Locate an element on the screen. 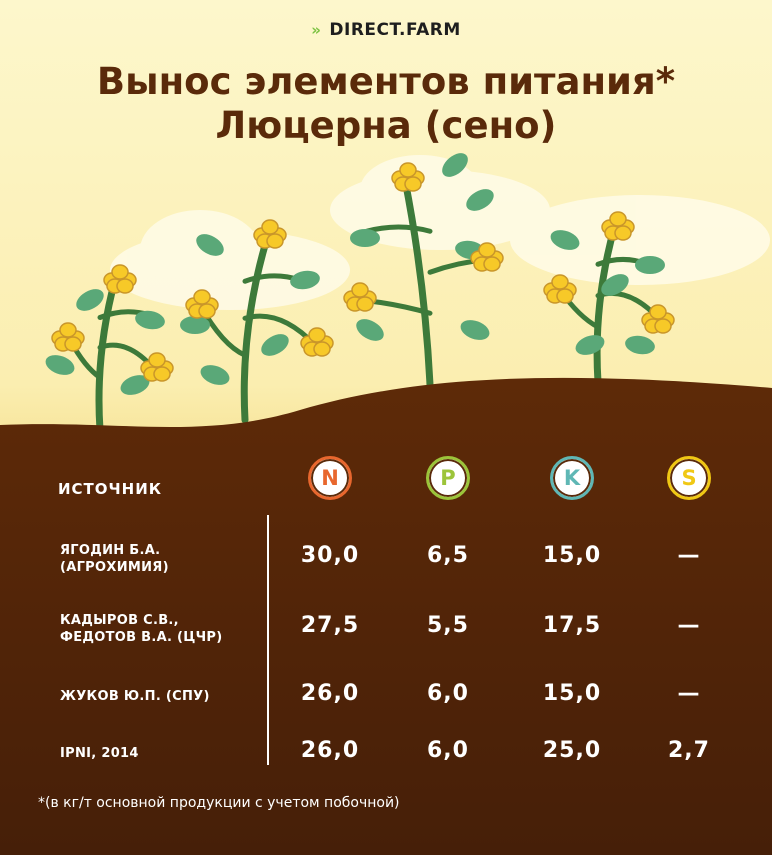 The height and width of the screenshot is (855, 772). value-p: 6,5 is located at coordinates (448, 555).